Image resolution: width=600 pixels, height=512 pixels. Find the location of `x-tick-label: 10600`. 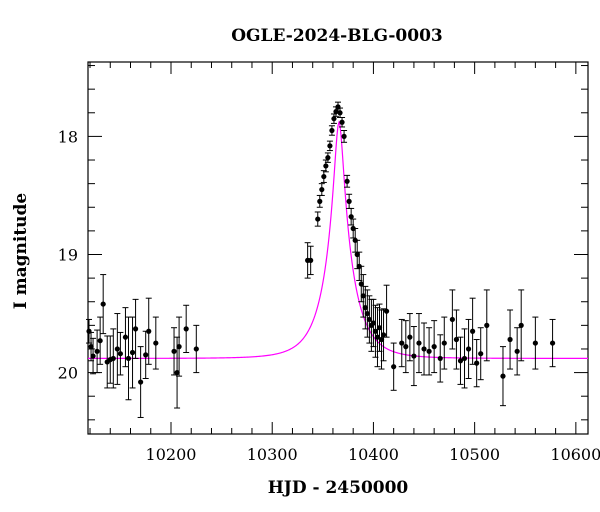

x-tick-label: 10600 is located at coordinates (575, 454).